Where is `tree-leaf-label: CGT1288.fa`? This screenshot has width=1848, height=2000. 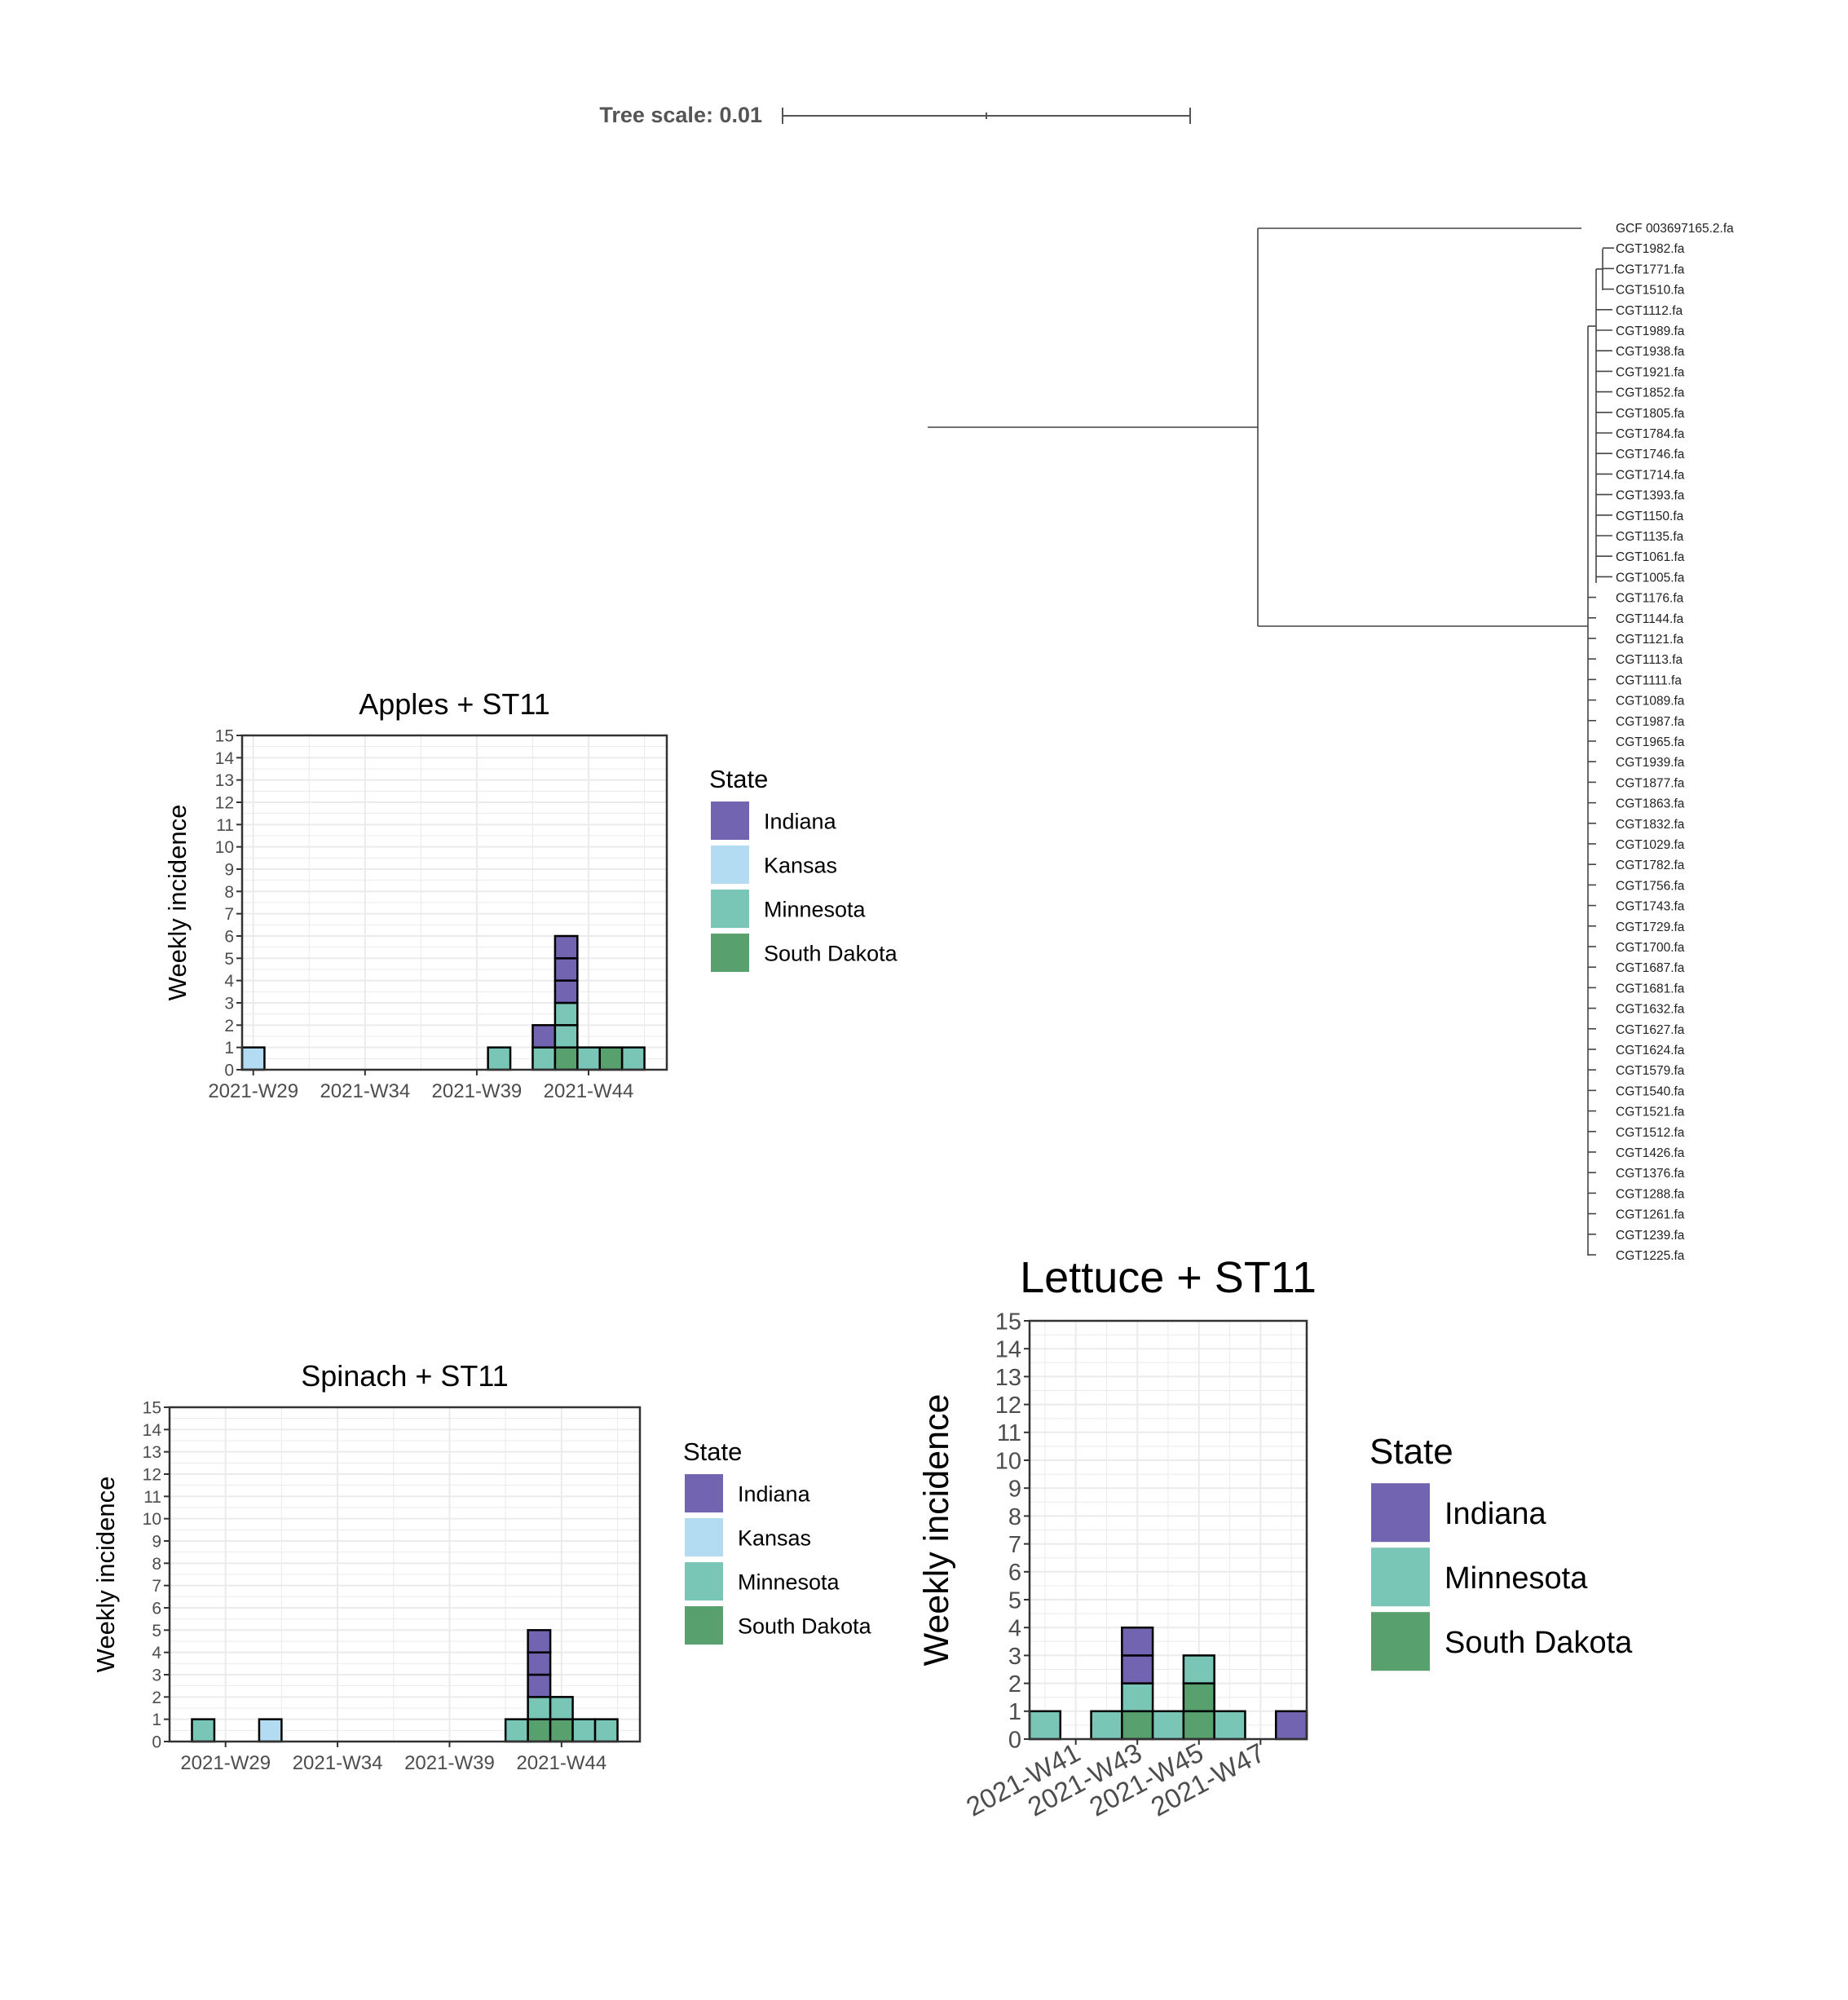
tree-leaf-label: CGT1288.fa is located at coordinates (1650, 1194).